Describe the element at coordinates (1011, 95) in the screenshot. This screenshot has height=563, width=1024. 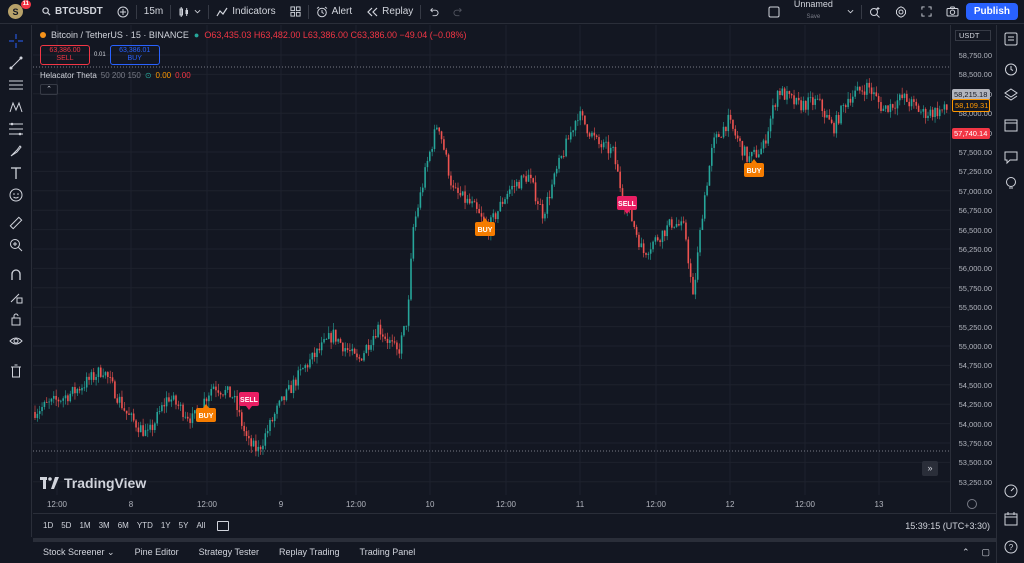
I see `layers-icon` at that location.